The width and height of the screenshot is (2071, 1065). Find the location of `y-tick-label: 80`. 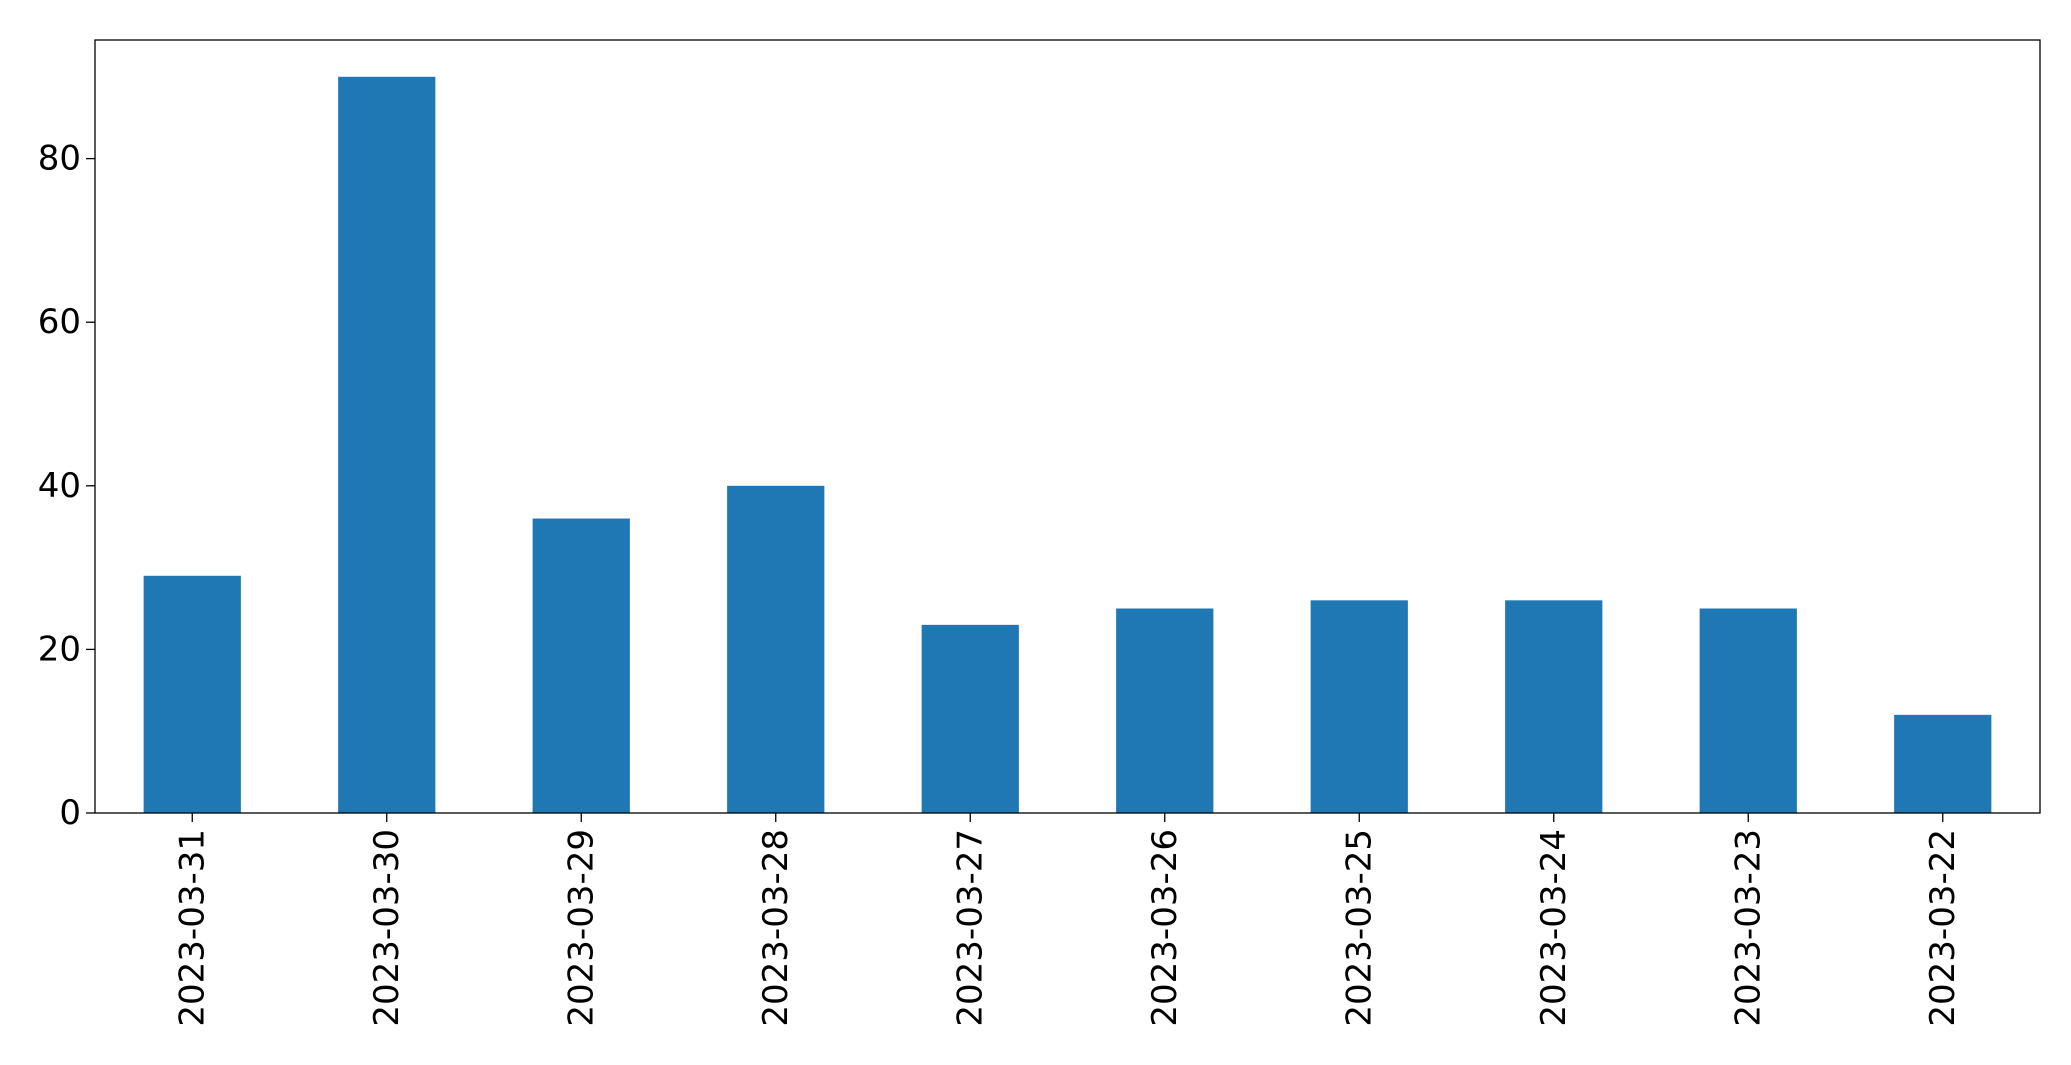

y-tick-label: 80 is located at coordinates (59, 159).